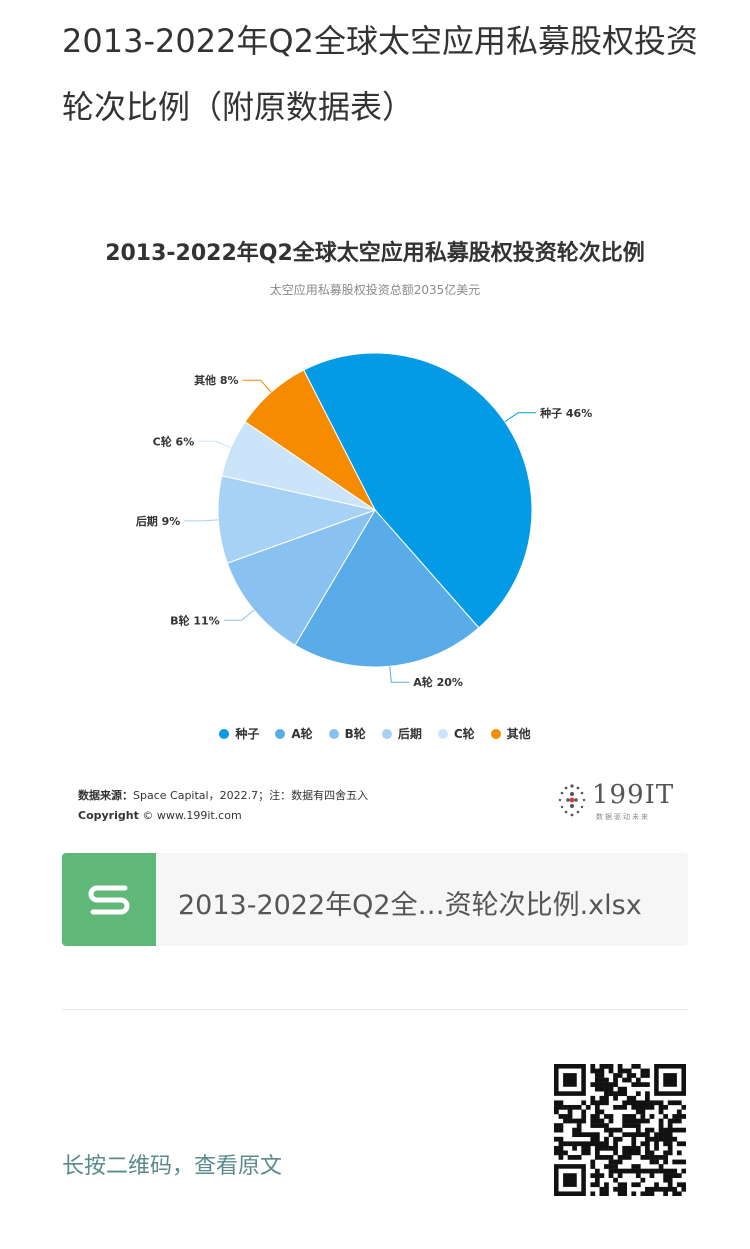 The image size is (750, 1249). I want to click on legend-item-3: 后期, so click(401, 733).